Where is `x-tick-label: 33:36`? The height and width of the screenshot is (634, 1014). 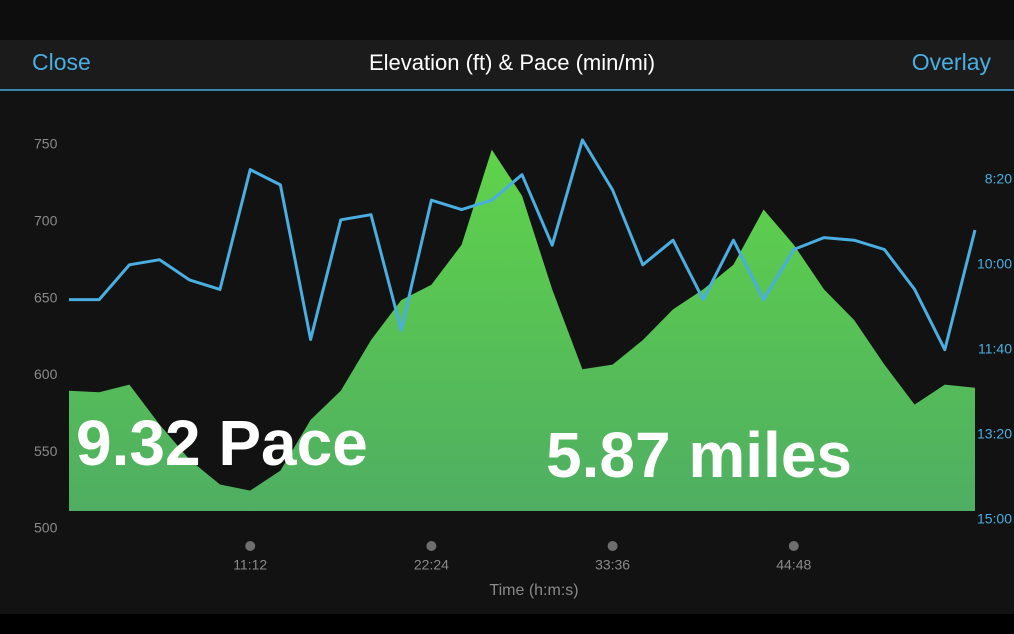
x-tick-label: 33:36 is located at coordinates (612, 565).